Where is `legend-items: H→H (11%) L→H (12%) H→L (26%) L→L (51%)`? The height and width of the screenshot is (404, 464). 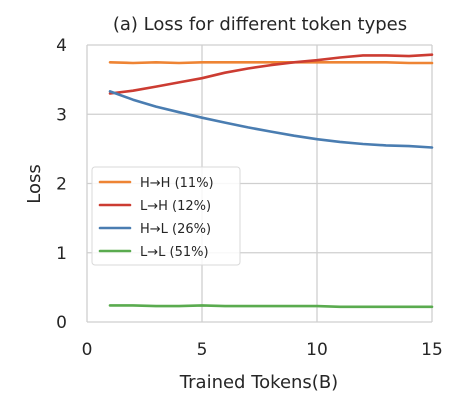
legend-items: H→H (11%) L→H (12%) H→L (26%) L→L (51%) is located at coordinates (156, 218).